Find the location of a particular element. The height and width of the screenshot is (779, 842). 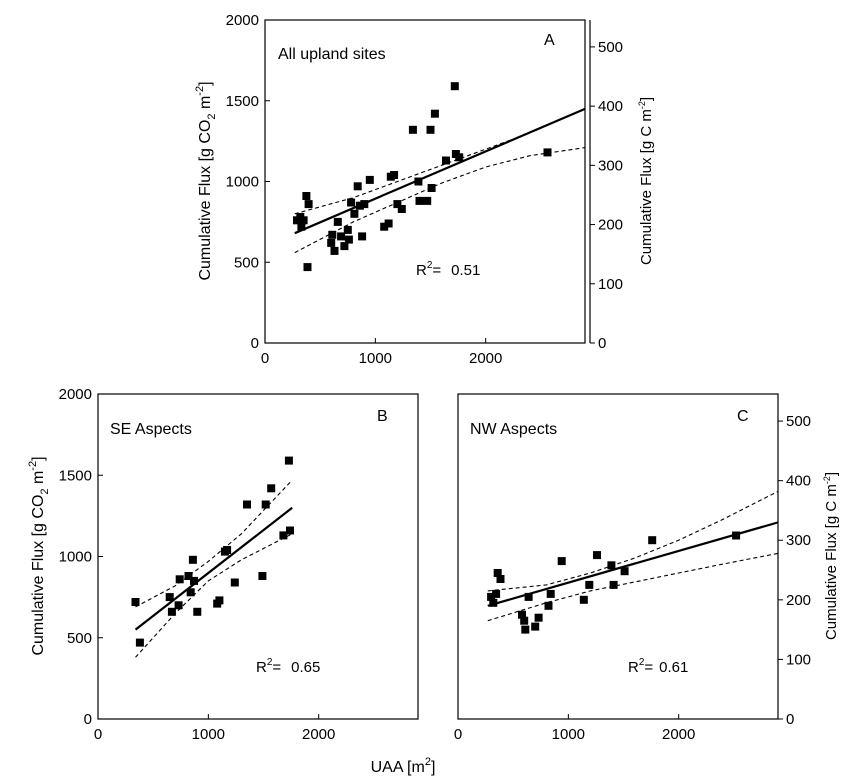

panel-b-marks is located at coordinates (212, 557).